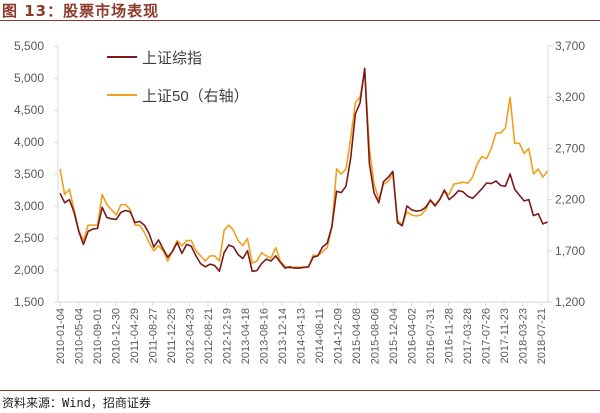  What do you see at coordinates (283, 336) in the screenshot?
I see `x-tick-label: 2013-12-14` at bounding box center [283, 336].